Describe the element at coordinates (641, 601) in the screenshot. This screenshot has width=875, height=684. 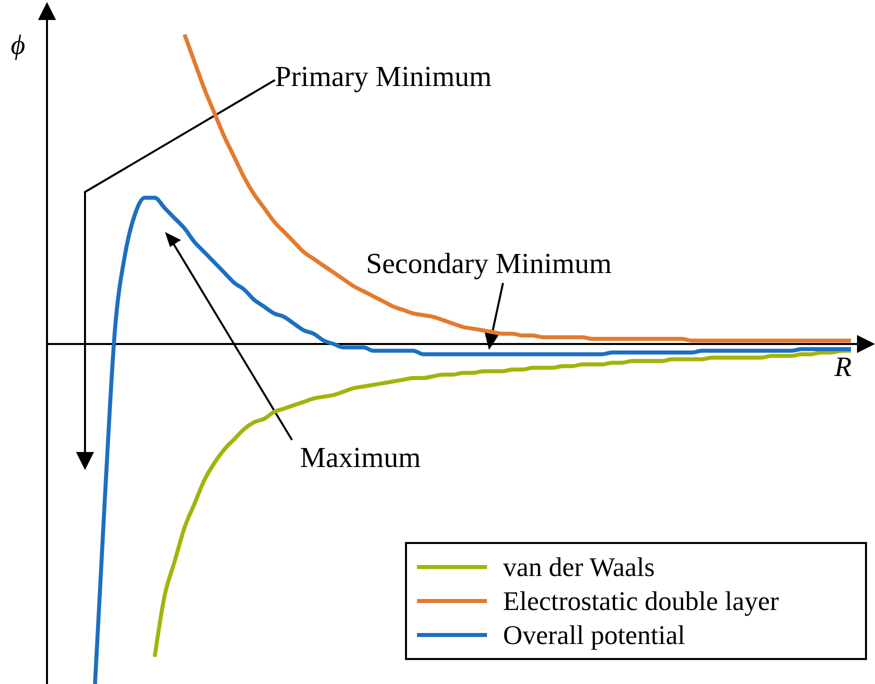
I see `legend-label: Electrostatic double layer` at that location.